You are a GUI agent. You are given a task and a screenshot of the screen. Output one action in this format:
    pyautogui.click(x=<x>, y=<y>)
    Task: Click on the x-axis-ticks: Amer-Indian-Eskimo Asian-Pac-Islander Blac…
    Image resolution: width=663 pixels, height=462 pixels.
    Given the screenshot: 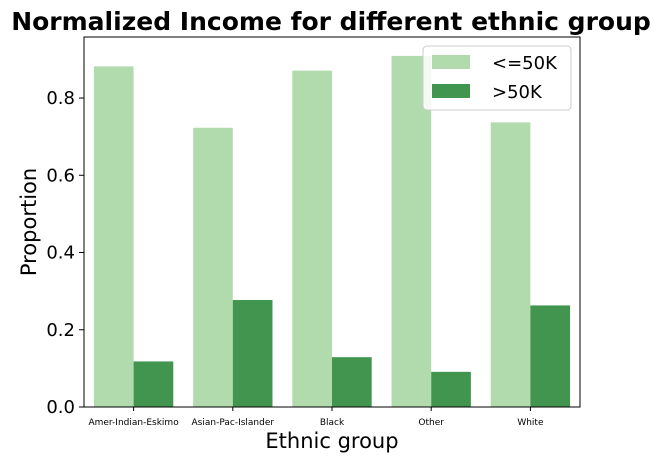 What is the action you would take?
    pyautogui.click(x=316, y=417)
    